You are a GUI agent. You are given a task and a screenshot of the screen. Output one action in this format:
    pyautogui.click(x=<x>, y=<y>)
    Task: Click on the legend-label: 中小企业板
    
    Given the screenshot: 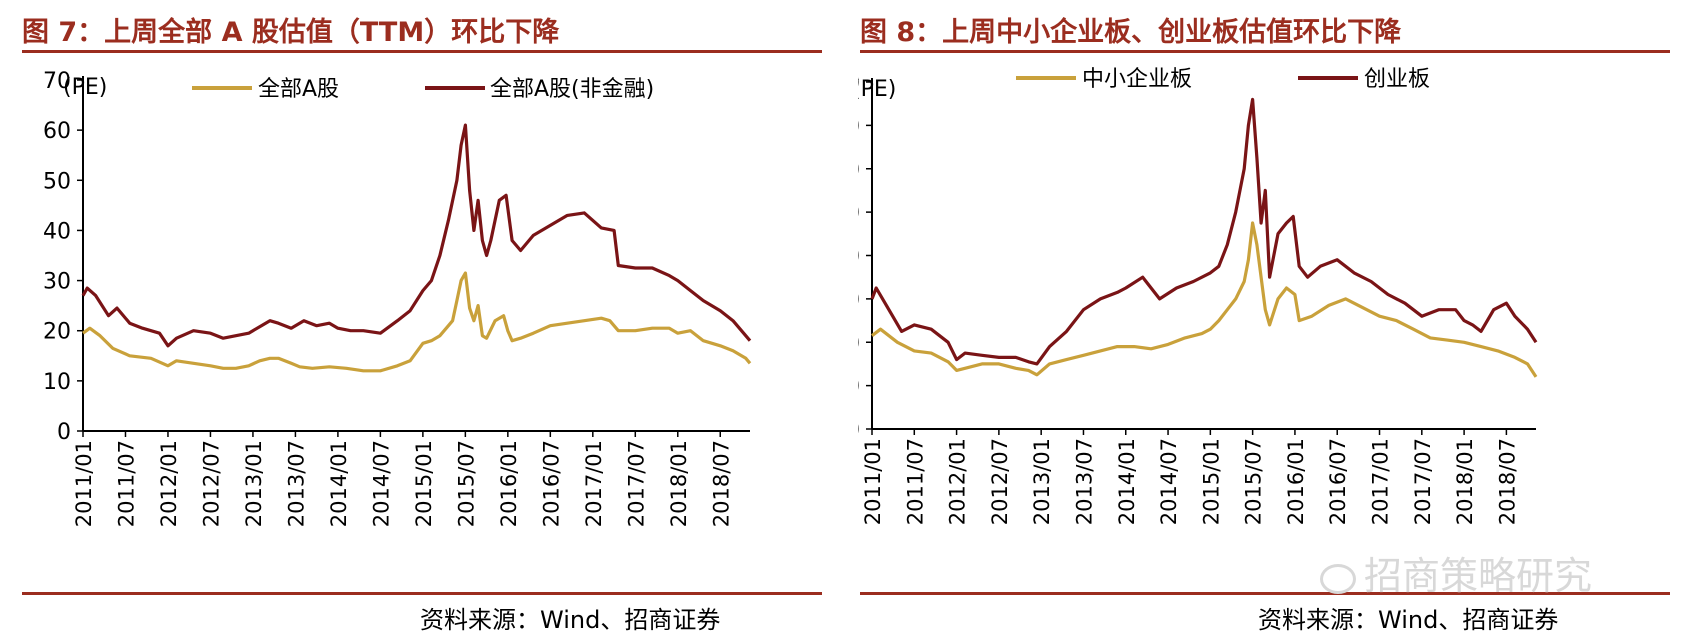 What is the action you would take?
    pyautogui.click(x=1137, y=79)
    